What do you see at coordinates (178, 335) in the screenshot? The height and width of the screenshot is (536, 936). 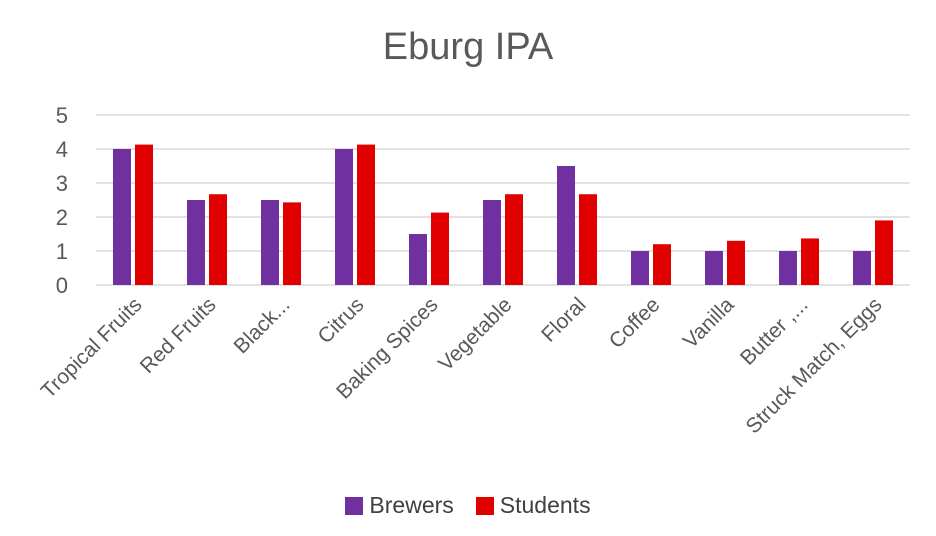 I see `x-tick-label: Red Fruits` at bounding box center [178, 335].